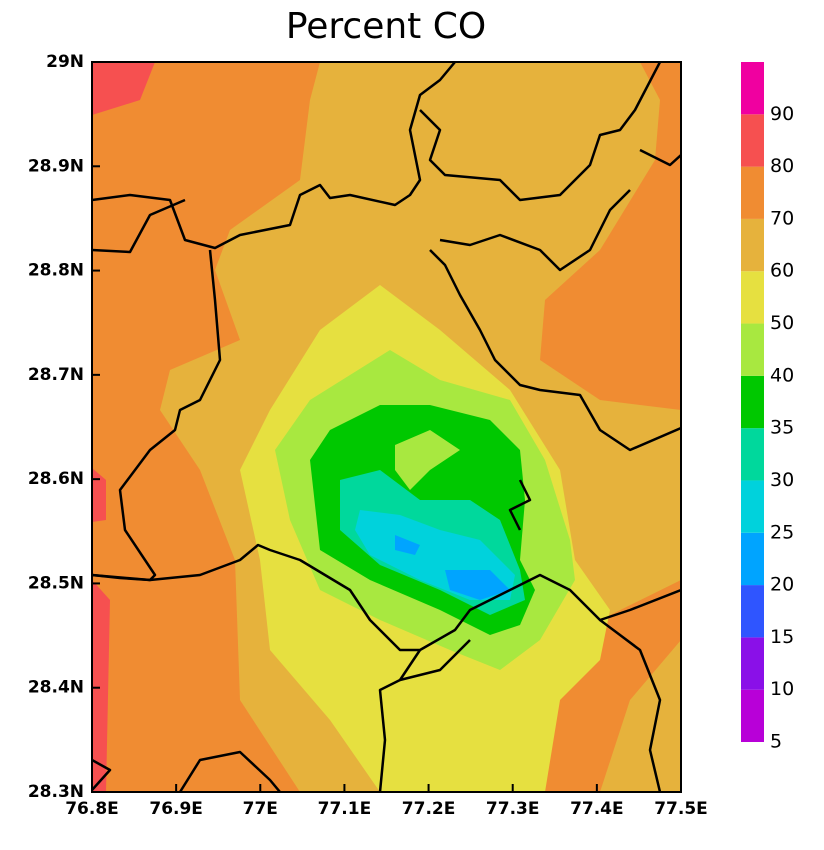 The height and width of the screenshot is (850, 824). What do you see at coordinates (56, 479) in the screenshot?
I see `y-tick-label: 28.6N` at bounding box center [56, 479].